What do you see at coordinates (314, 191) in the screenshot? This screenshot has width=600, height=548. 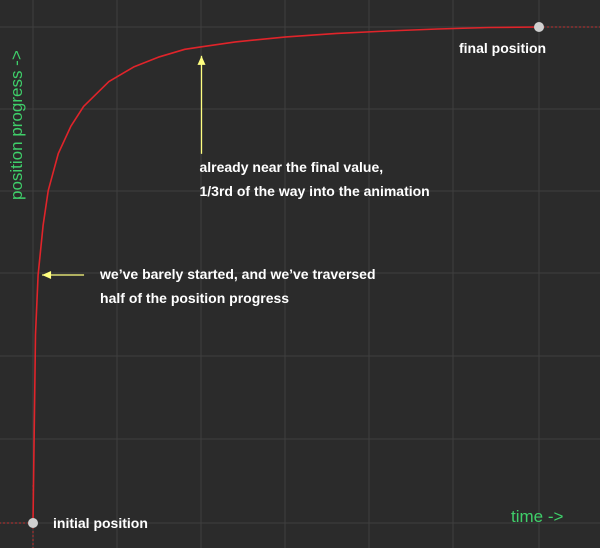 I see `annotation-1-line-1: 1/3rd of the way into the animation` at bounding box center [314, 191].